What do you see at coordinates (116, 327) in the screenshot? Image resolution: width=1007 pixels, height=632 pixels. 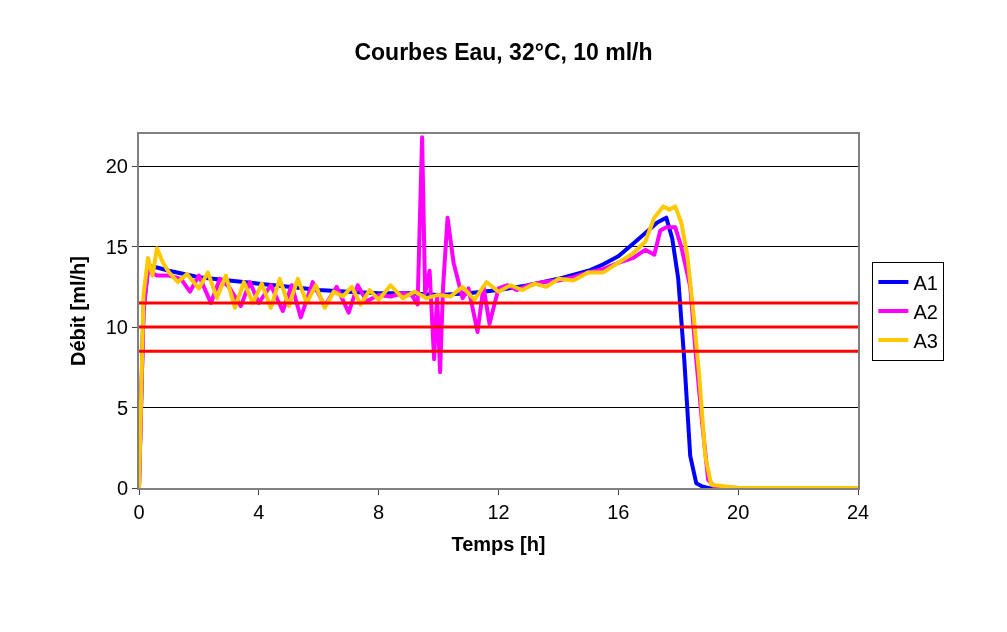 I see `y-tick-label: 10` at bounding box center [116, 327].